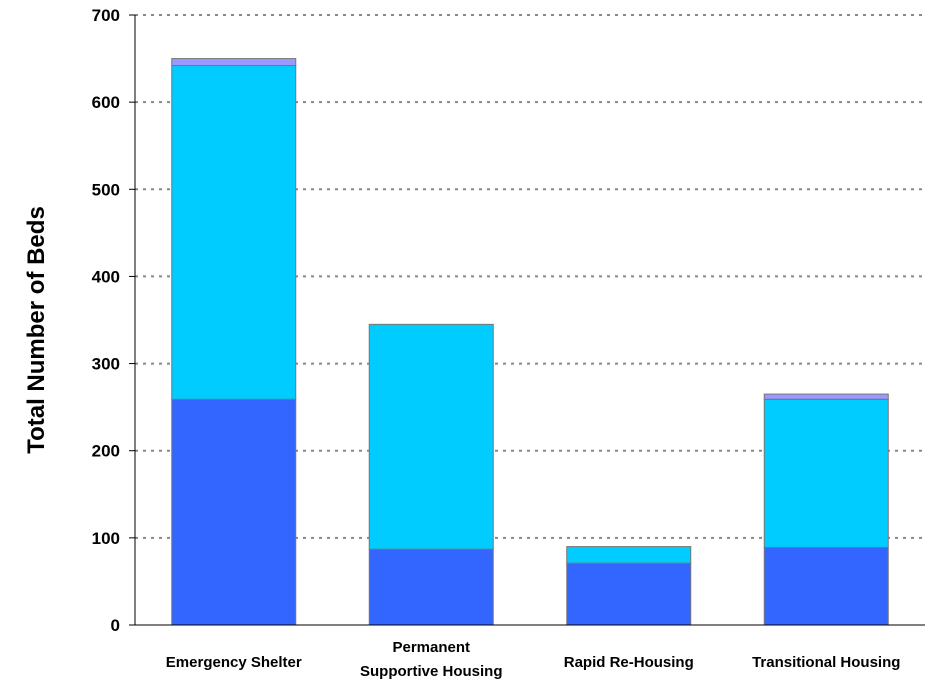  What do you see at coordinates (431, 659) in the screenshot?
I see `x-tick-label: Permanent Supportive Housing` at bounding box center [431, 659].